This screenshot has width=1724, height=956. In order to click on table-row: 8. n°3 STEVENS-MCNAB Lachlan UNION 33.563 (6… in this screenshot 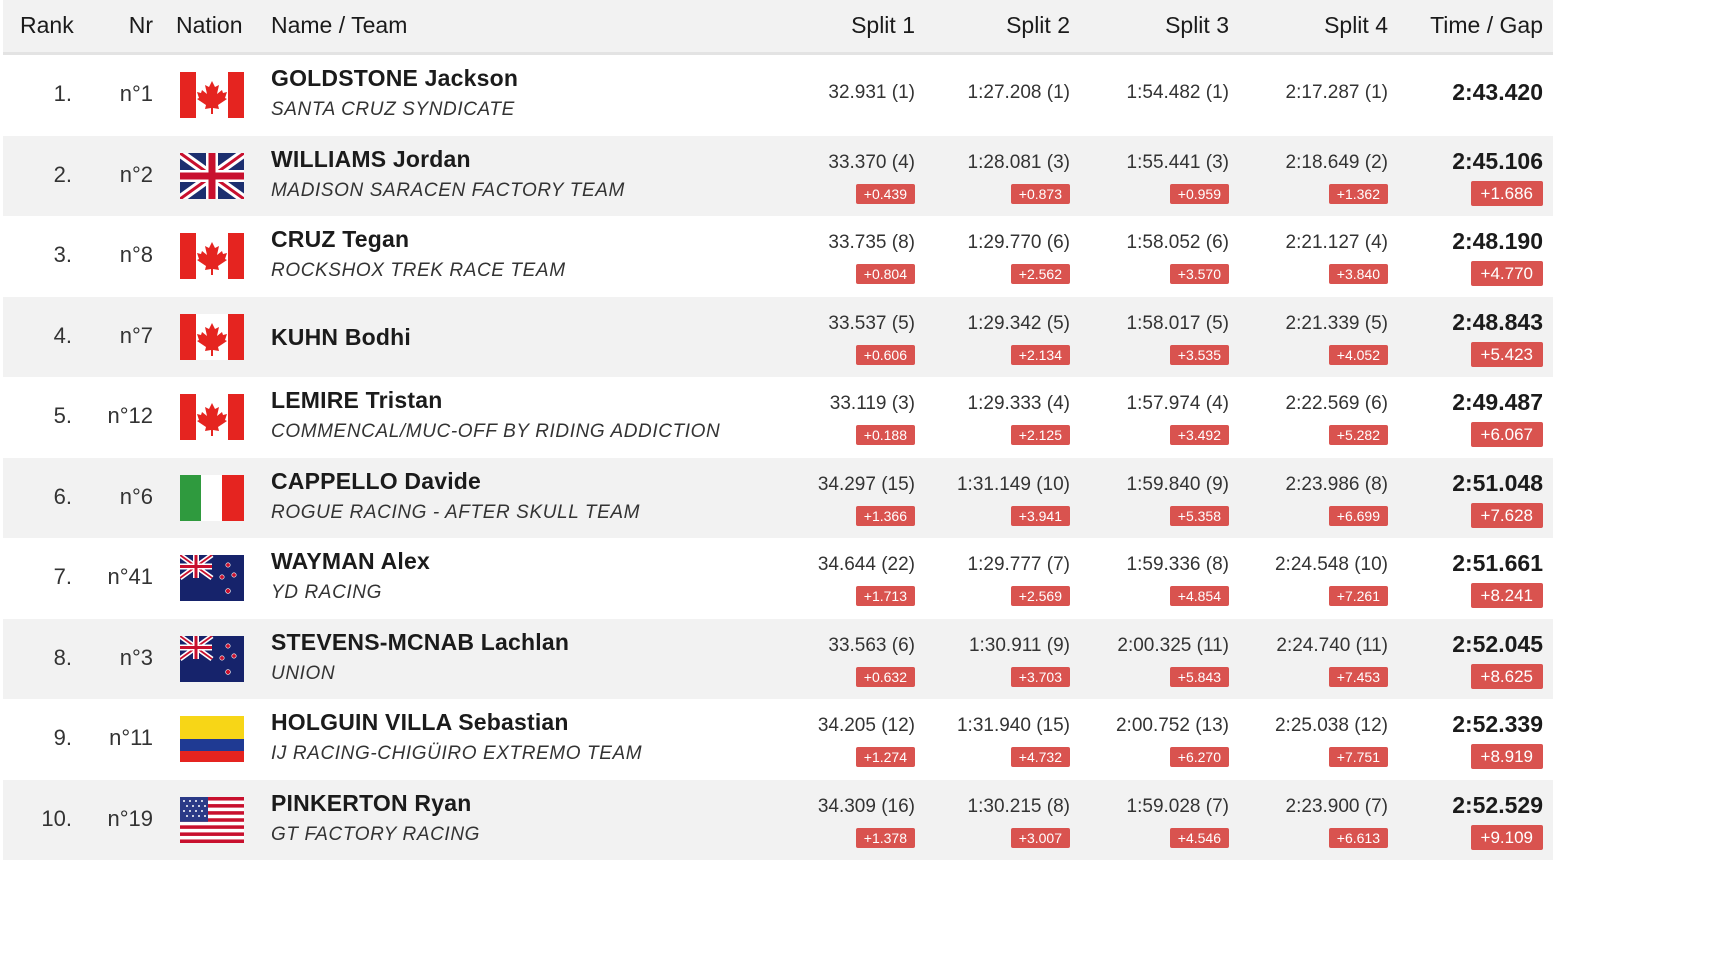, I will do `click(778, 658)`.